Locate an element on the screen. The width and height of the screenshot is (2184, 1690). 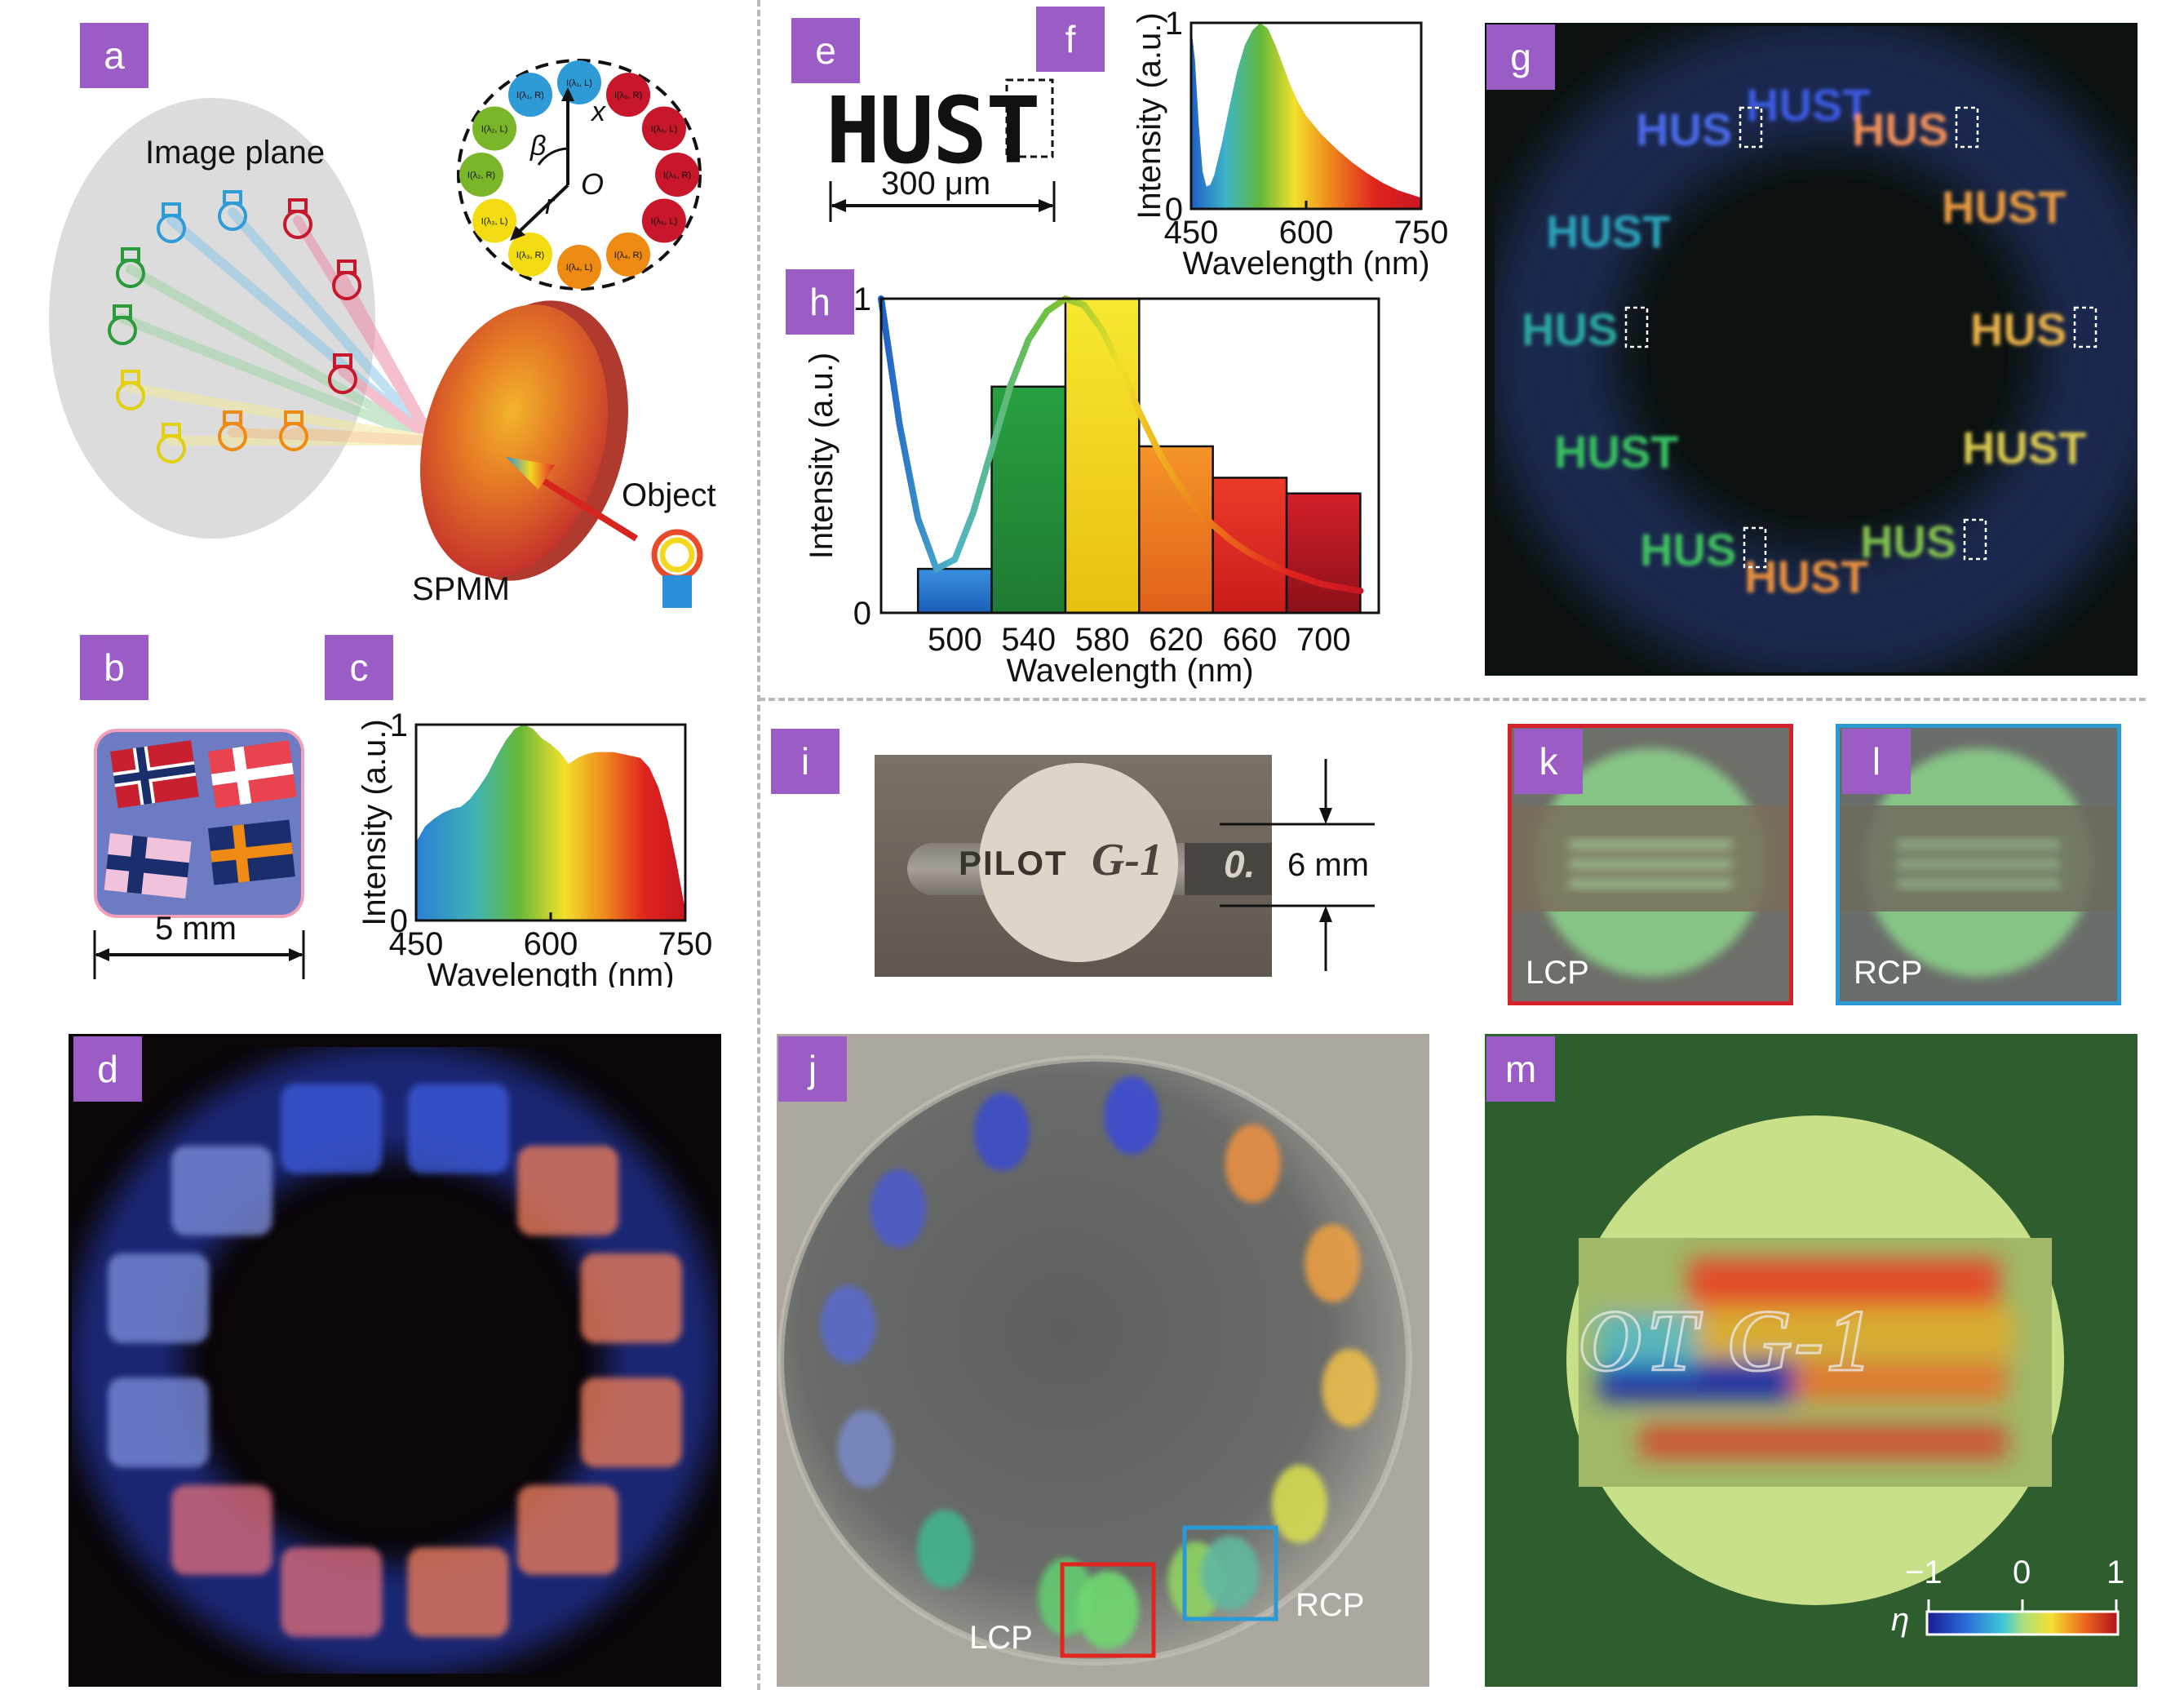
panel-label-m: m is located at coordinates (1521, 1069).